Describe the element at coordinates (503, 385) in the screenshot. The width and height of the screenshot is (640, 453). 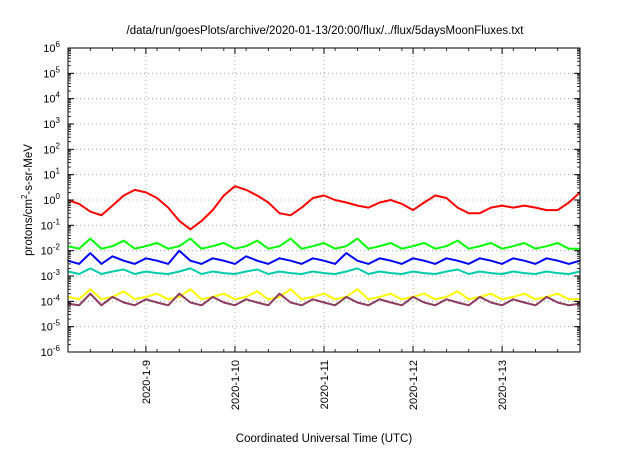
I see `x-tick-label: 2020-1-13` at that location.